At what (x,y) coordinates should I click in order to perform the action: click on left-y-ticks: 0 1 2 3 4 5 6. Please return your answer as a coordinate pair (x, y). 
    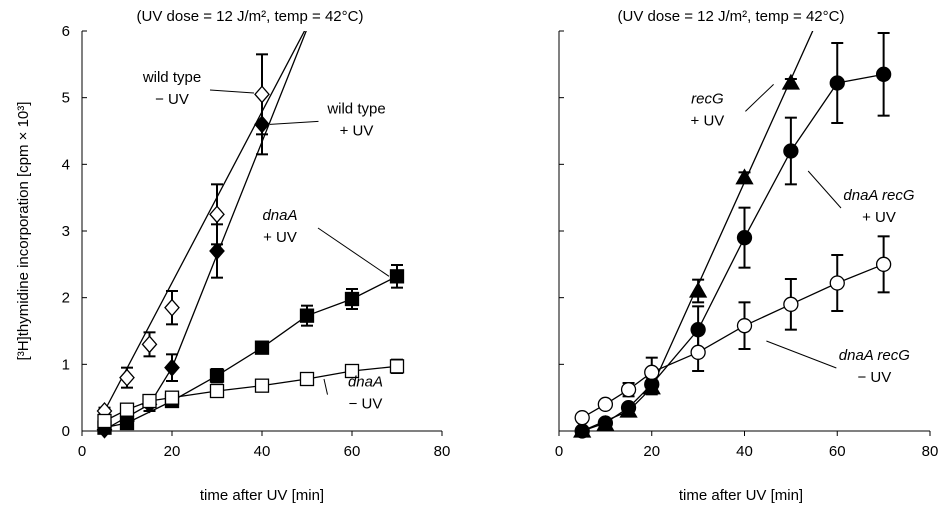
    Looking at the image, I should click on (74, 231).